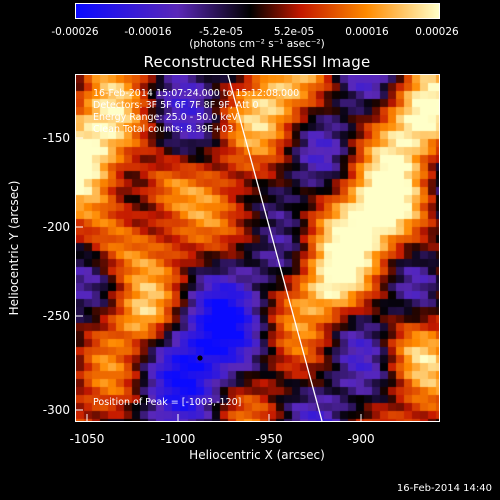 This screenshot has height=500, width=500. Describe the element at coordinates (14, 248) in the screenshot. I see `y-axis-label: Heliocentric Y (arcsec)` at that location.